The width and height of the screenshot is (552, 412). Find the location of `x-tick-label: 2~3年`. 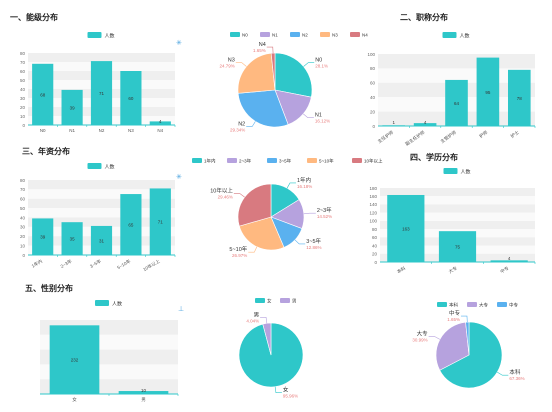

x-tick-label: 2~3年 is located at coordinates (66, 263).